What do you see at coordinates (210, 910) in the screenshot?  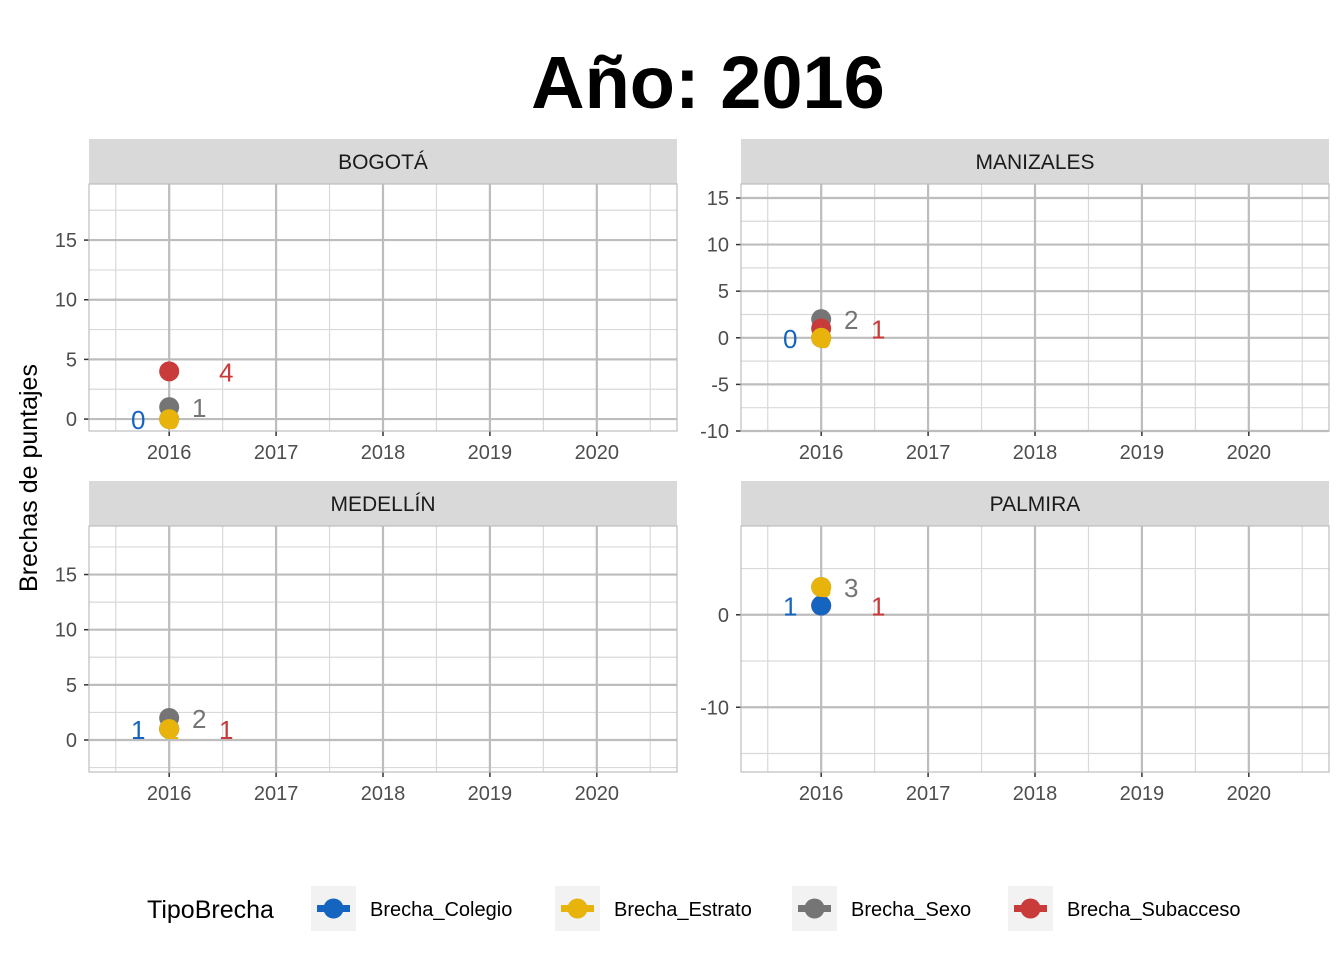 I see `legend-title: TipoBrecha` at bounding box center [210, 910].